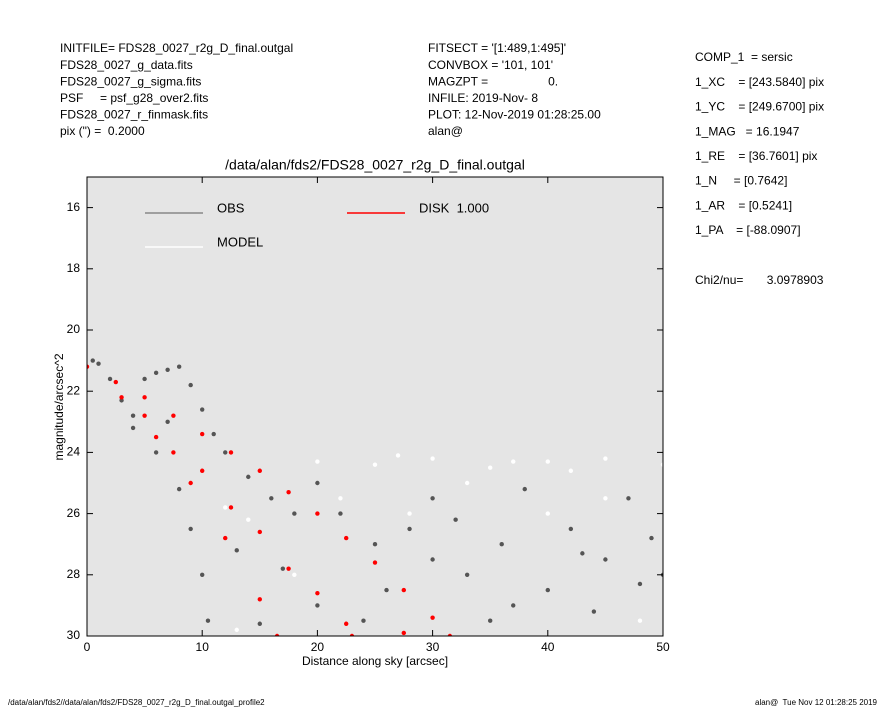 The width and height of the screenshot is (885, 708). Describe the element at coordinates (203, 647) in the screenshot. I see `x-tick-label: 10` at that location.